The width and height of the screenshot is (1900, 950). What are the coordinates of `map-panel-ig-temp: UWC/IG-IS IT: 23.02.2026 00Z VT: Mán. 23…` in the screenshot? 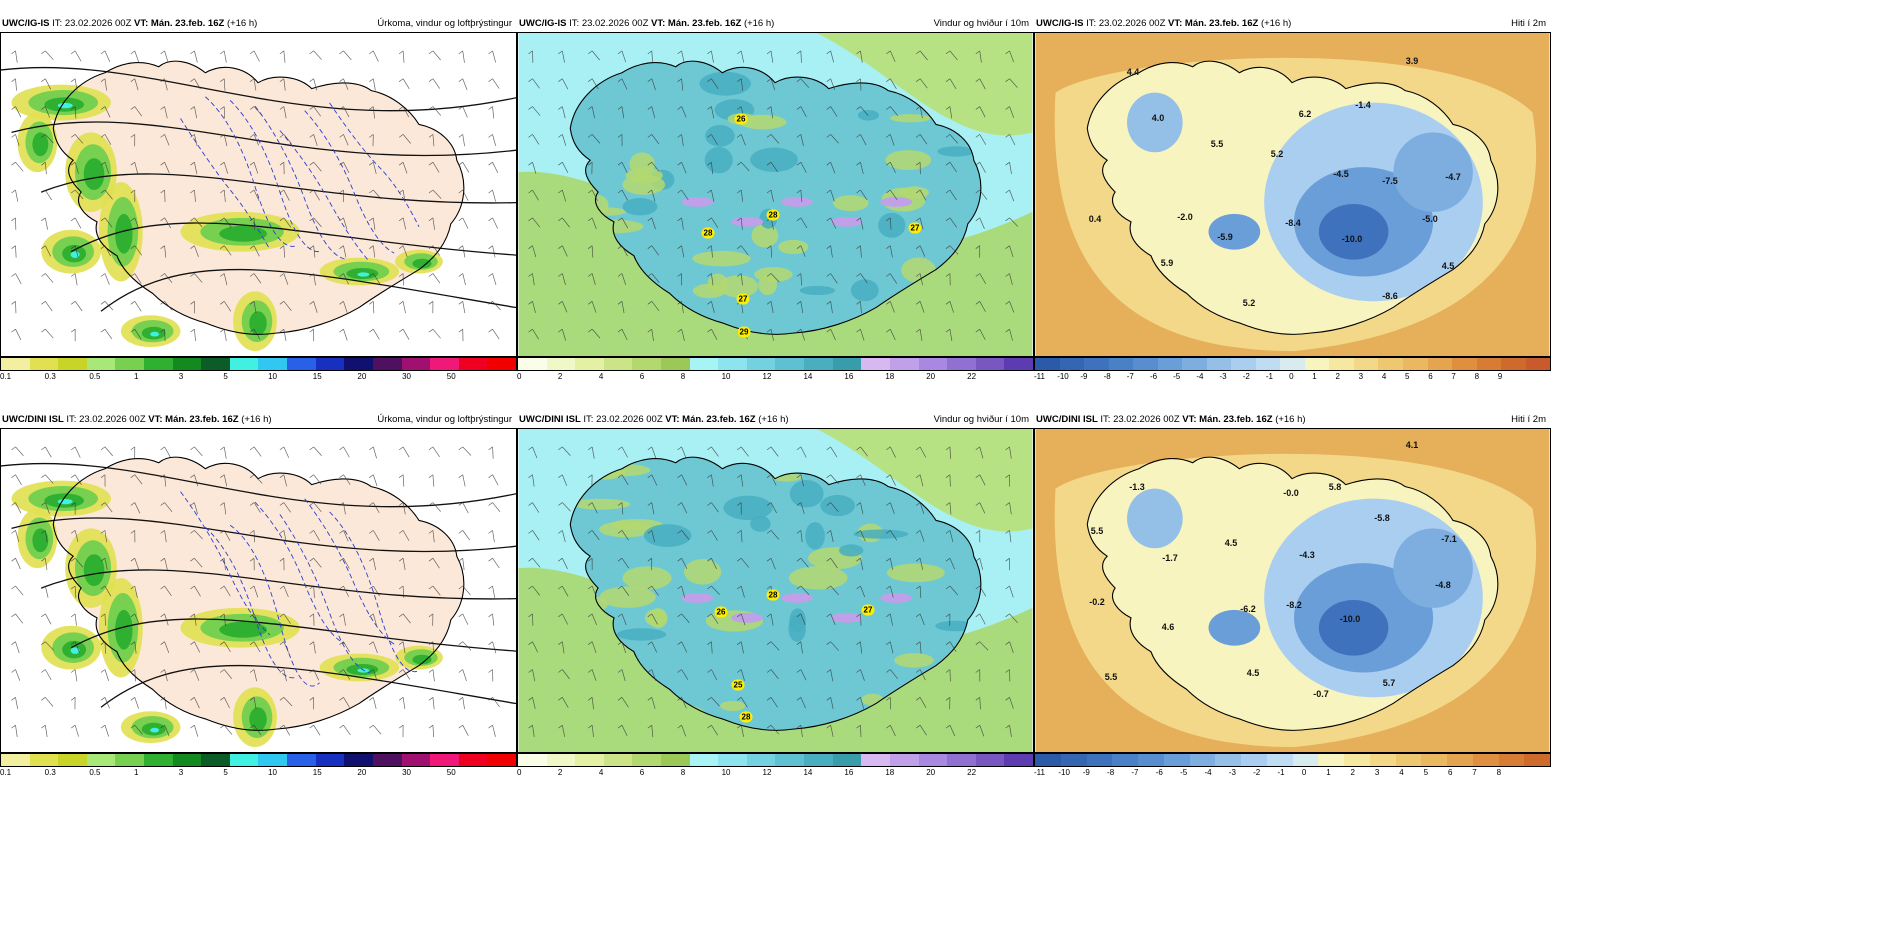 It's located at (1292, 199).